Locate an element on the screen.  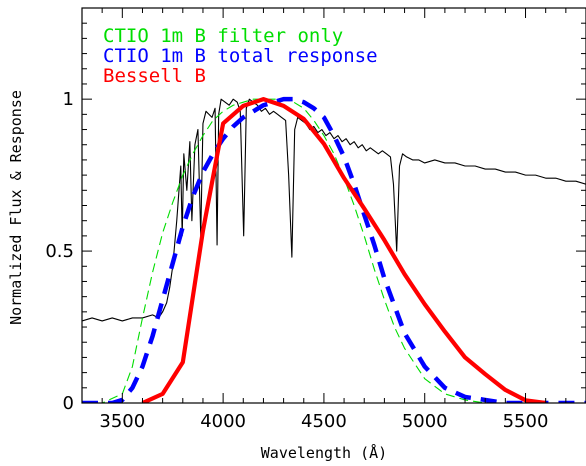
x-tick-label: 3500 is located at coordinates (122, 421).